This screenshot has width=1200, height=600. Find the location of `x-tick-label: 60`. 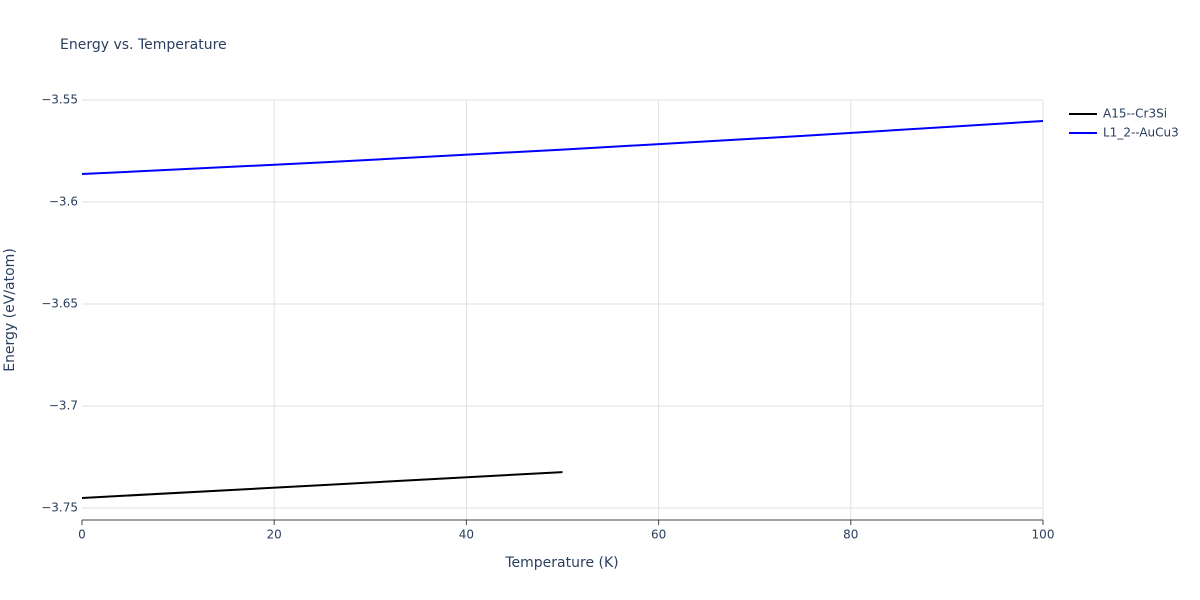

x-tick-label: 60 is located at coordinates (658, 535).